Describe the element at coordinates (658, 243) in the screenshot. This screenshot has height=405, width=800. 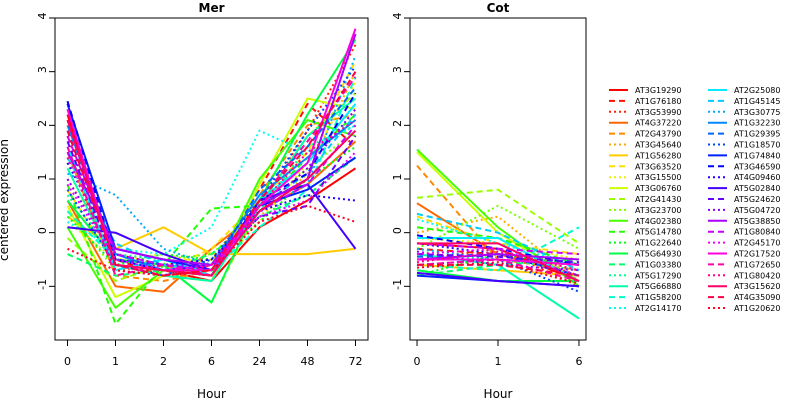
I see `legend-label: AT1G22640` at that location.